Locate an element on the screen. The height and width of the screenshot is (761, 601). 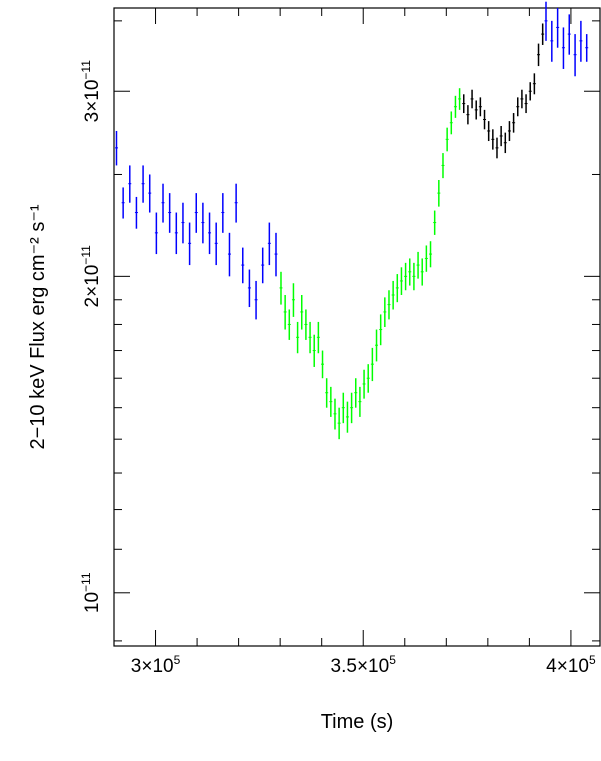
x-tick-label: 3.5×10⁵ is located at coordinates (364, 665).